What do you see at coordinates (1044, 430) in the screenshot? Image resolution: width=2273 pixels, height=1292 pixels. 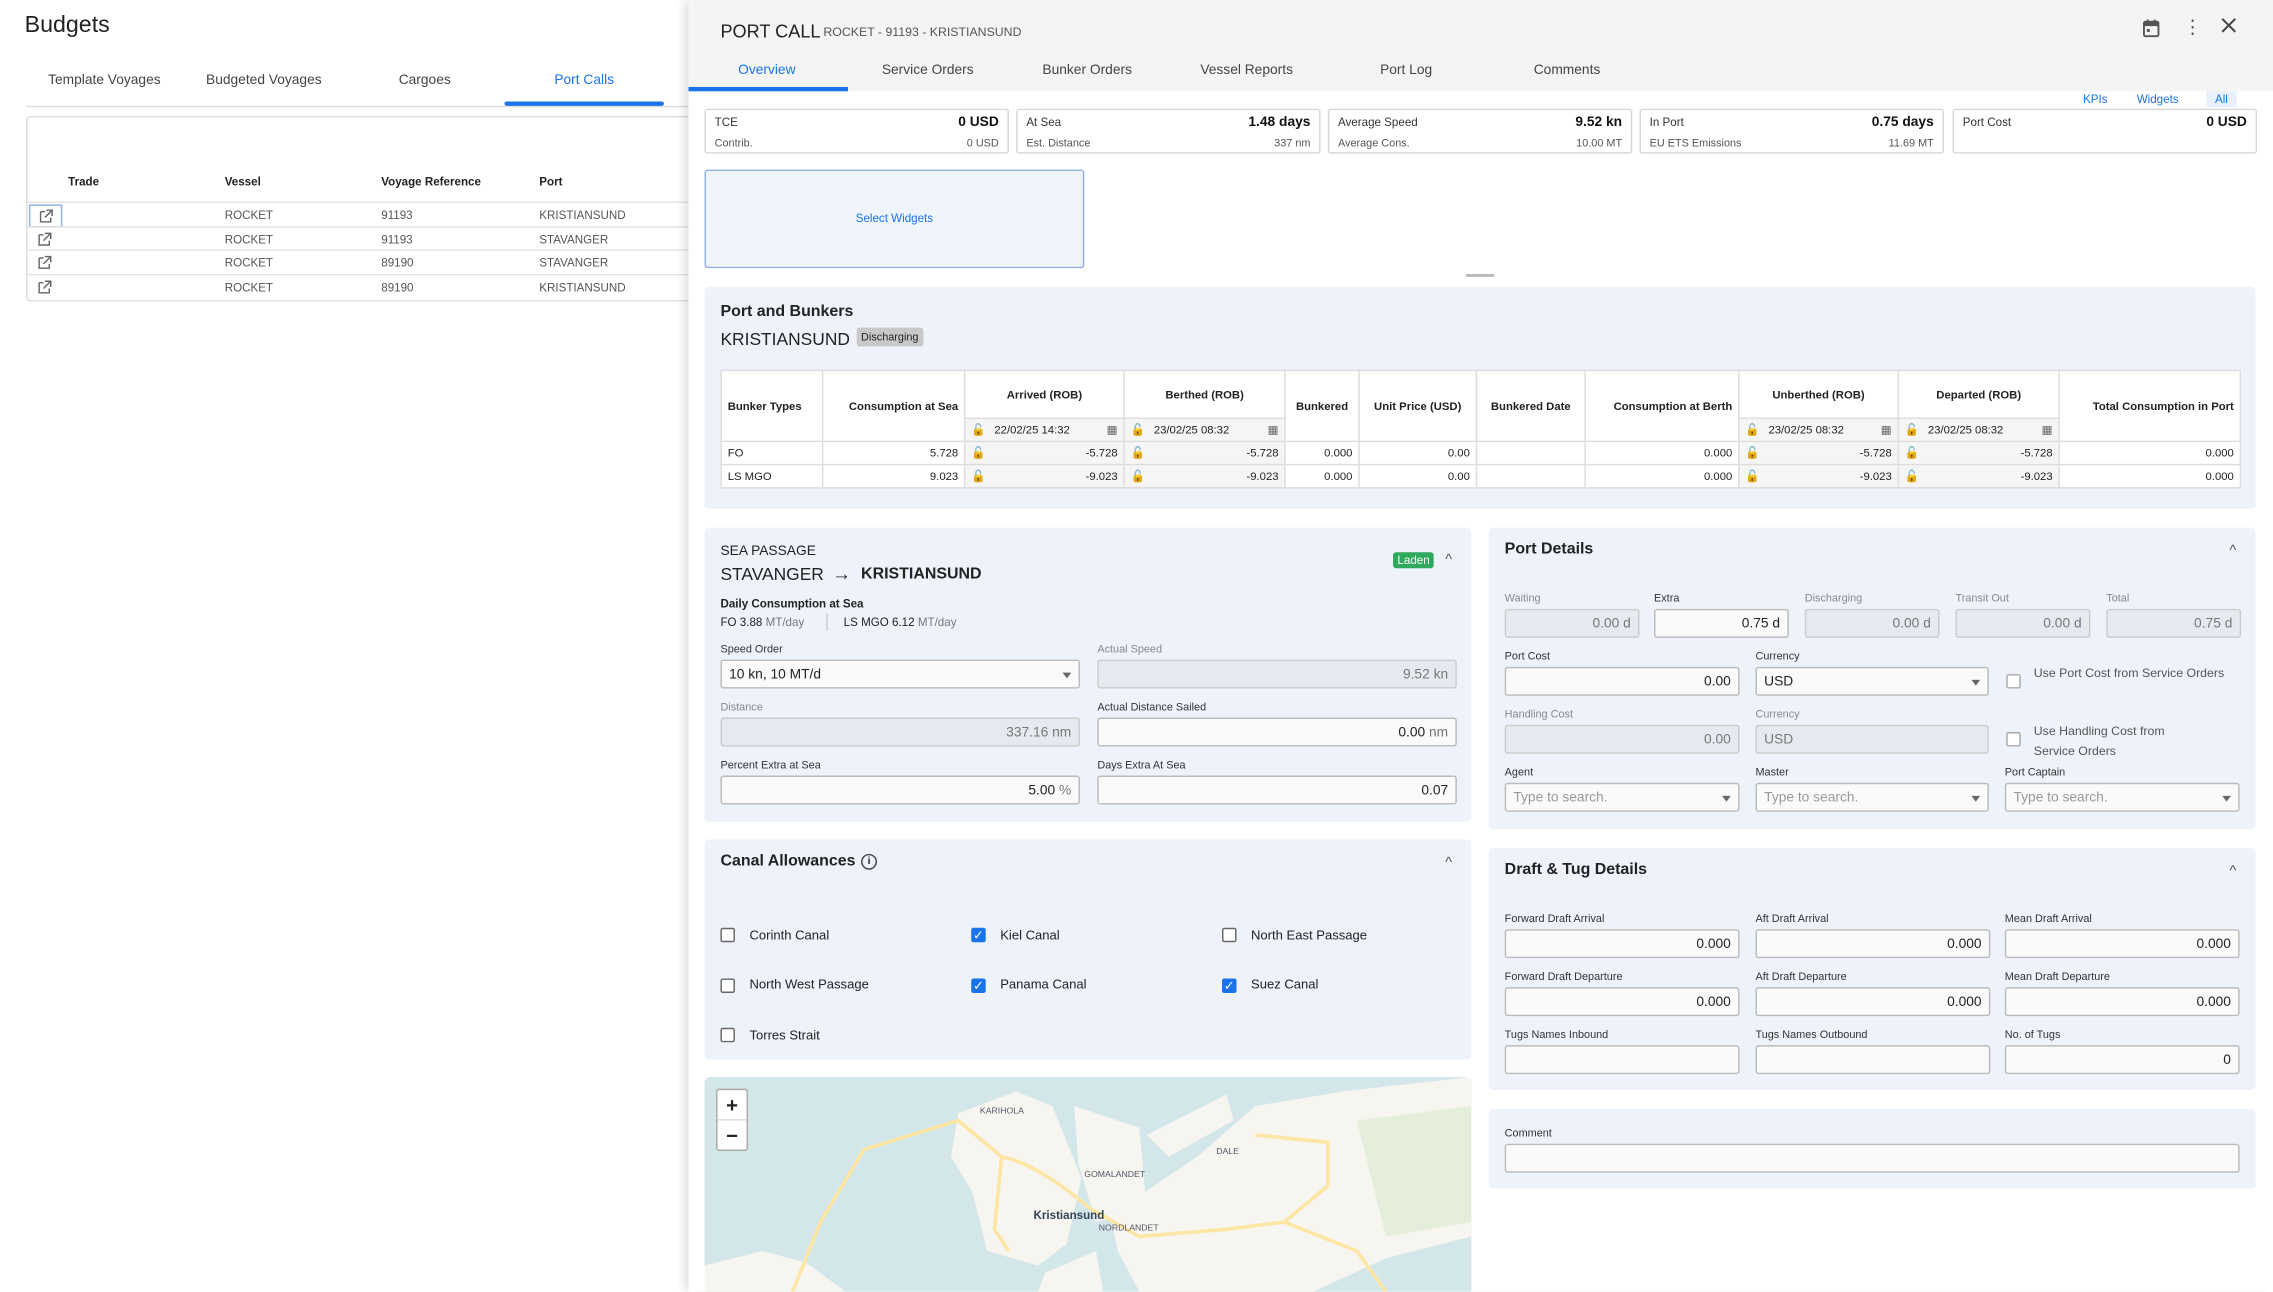 I see `date-cell: 🔓 22/02/25 14:32 ▦` at bounding box center [1044, 430].